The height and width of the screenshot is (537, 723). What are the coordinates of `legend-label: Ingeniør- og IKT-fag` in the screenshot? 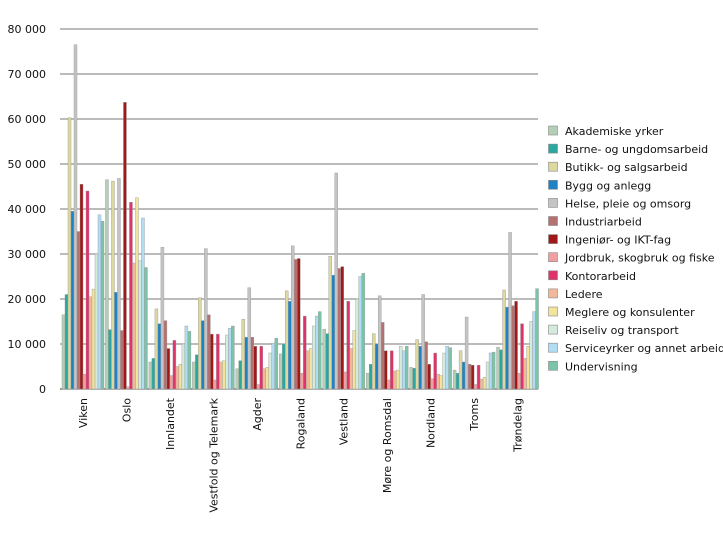 It's located at (618, 240).